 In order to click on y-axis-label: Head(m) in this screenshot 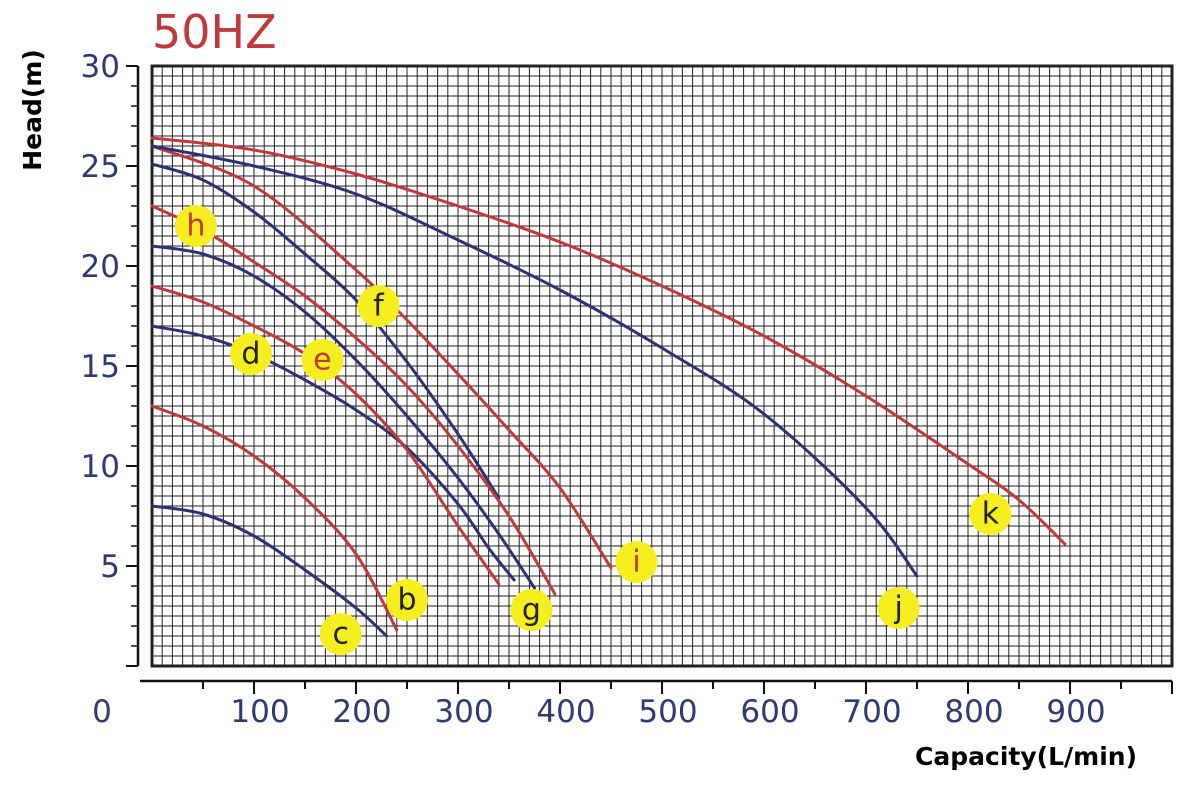, I will do `click(32, 110)`.